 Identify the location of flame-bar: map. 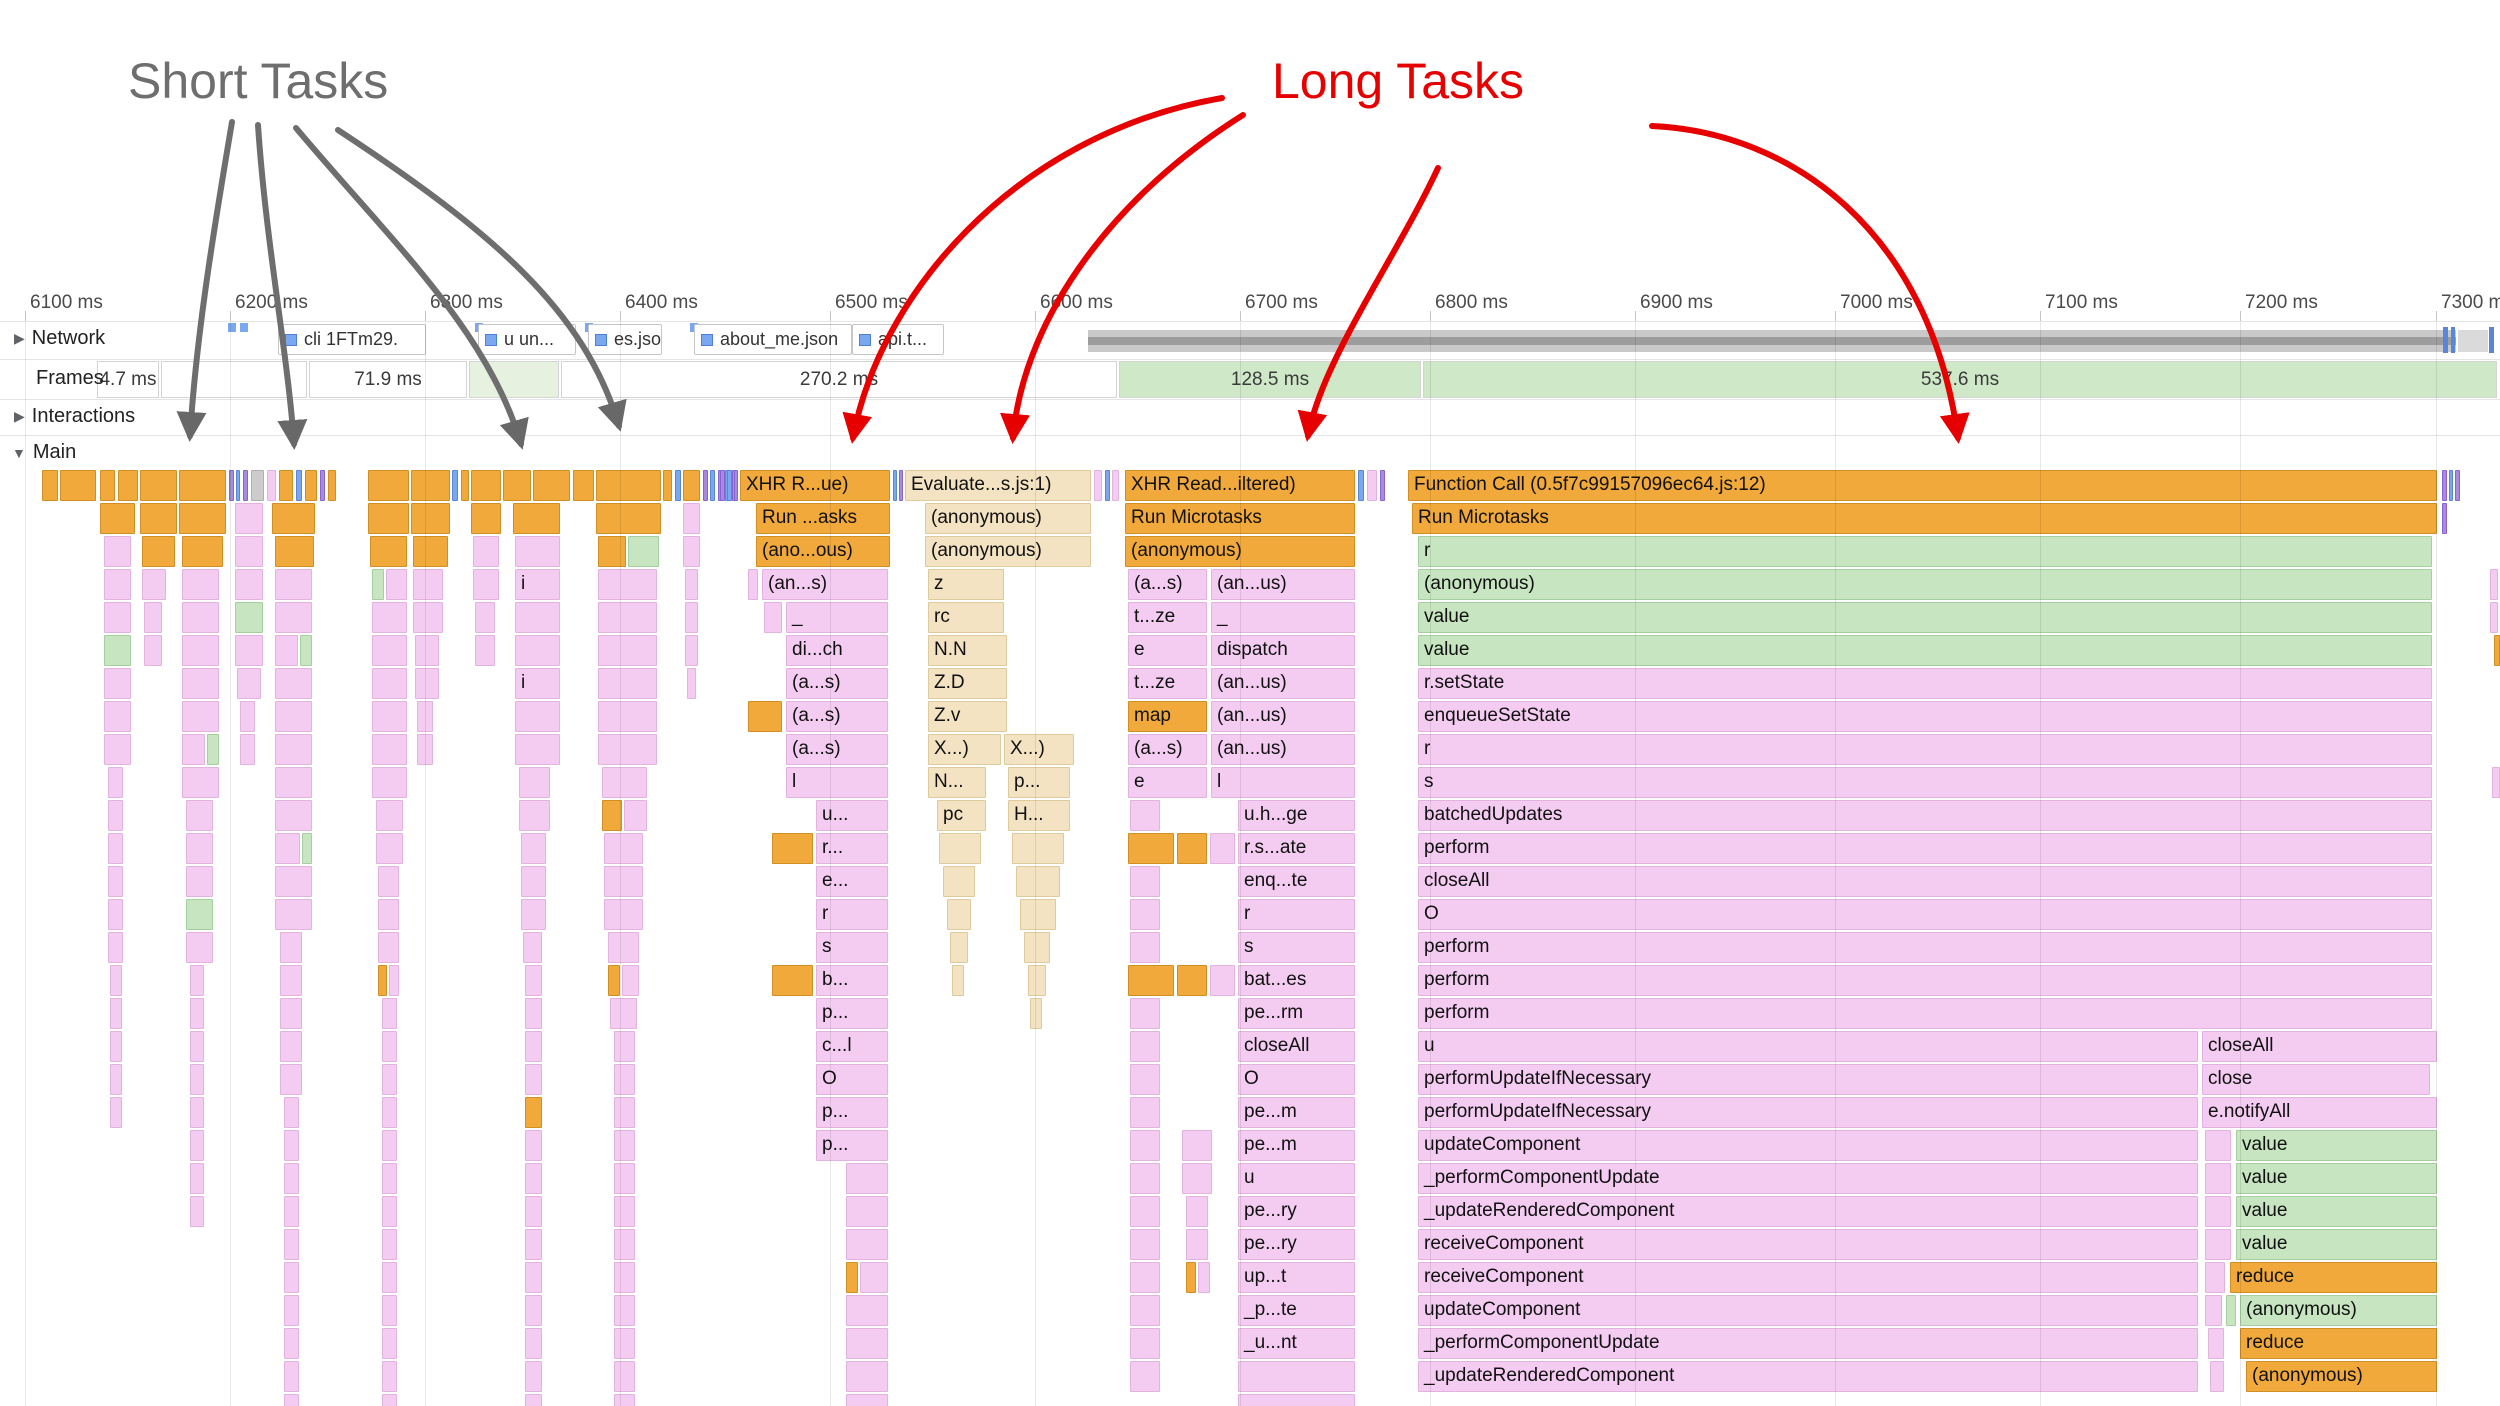
(1167, 716).